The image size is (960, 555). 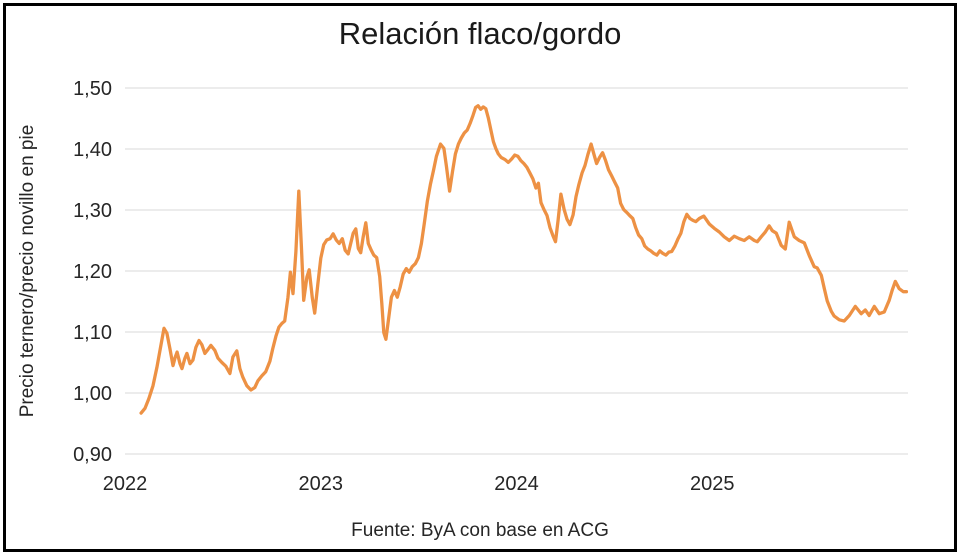 What do you see at coordinates (92, 333) in the screenshot?
I see `y-tick-label: 1,10` at bounding box center [92, 333].